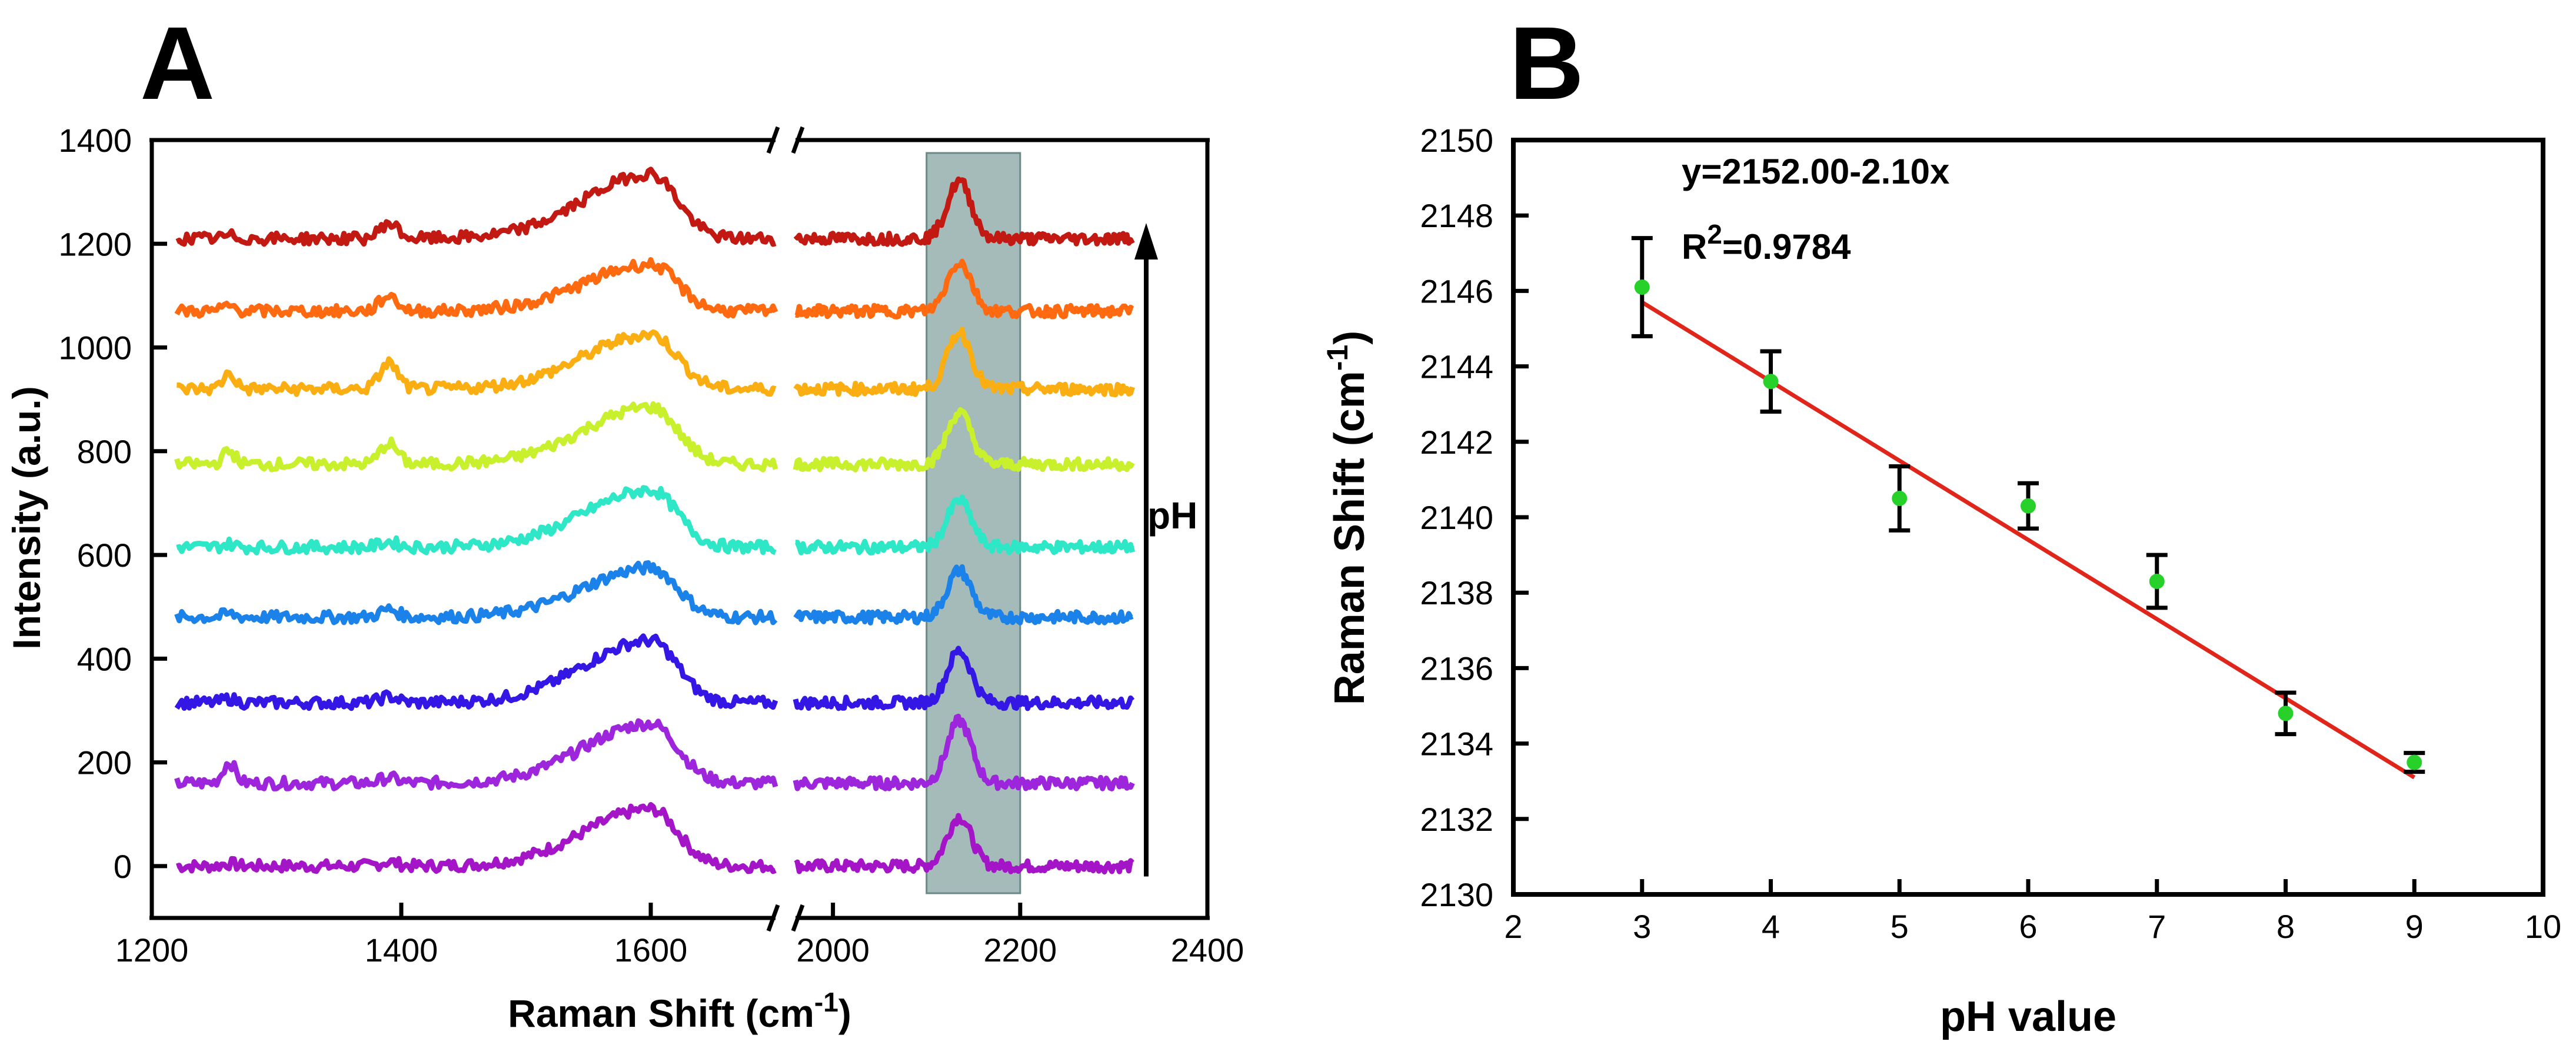  Describe the element at coordinates (104, 762) in the screenshot. I see `y-tick-label: 200` at that location.